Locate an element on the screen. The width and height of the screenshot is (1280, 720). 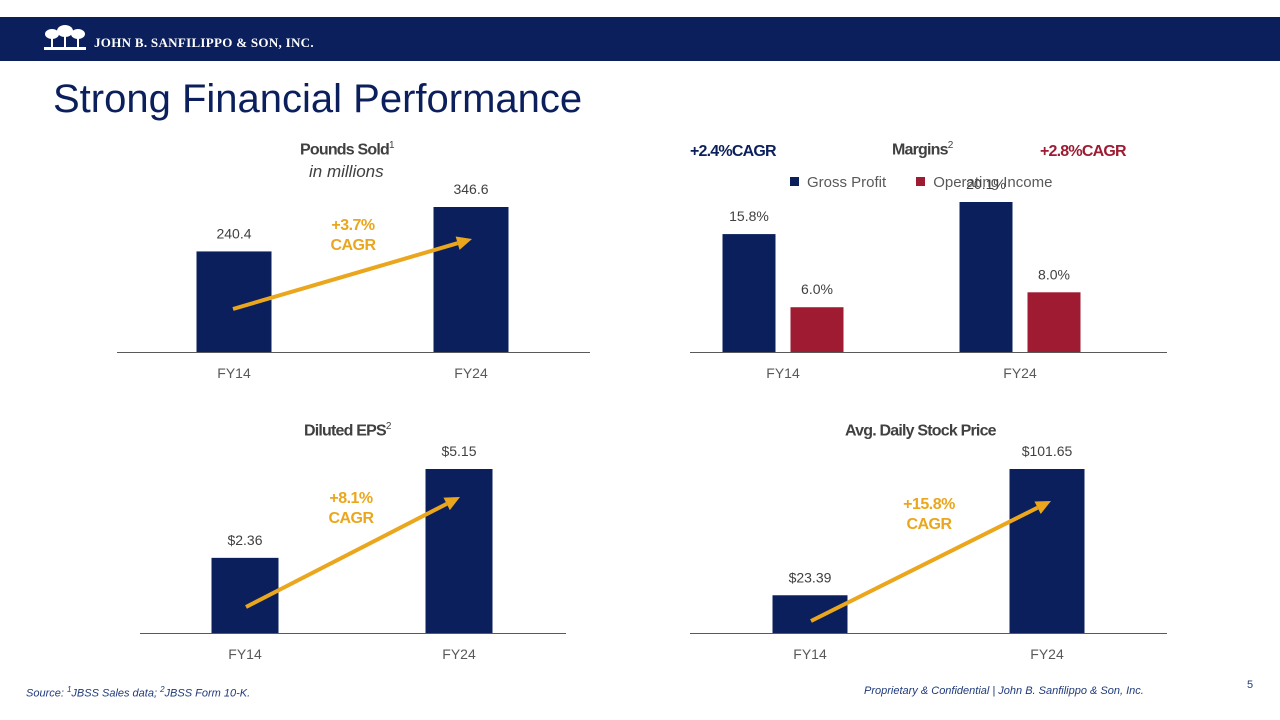
margins-plot: 15.8% 20.1% 6.0% 8.0% FY14 FY24 is located at coordinates (928, 278).